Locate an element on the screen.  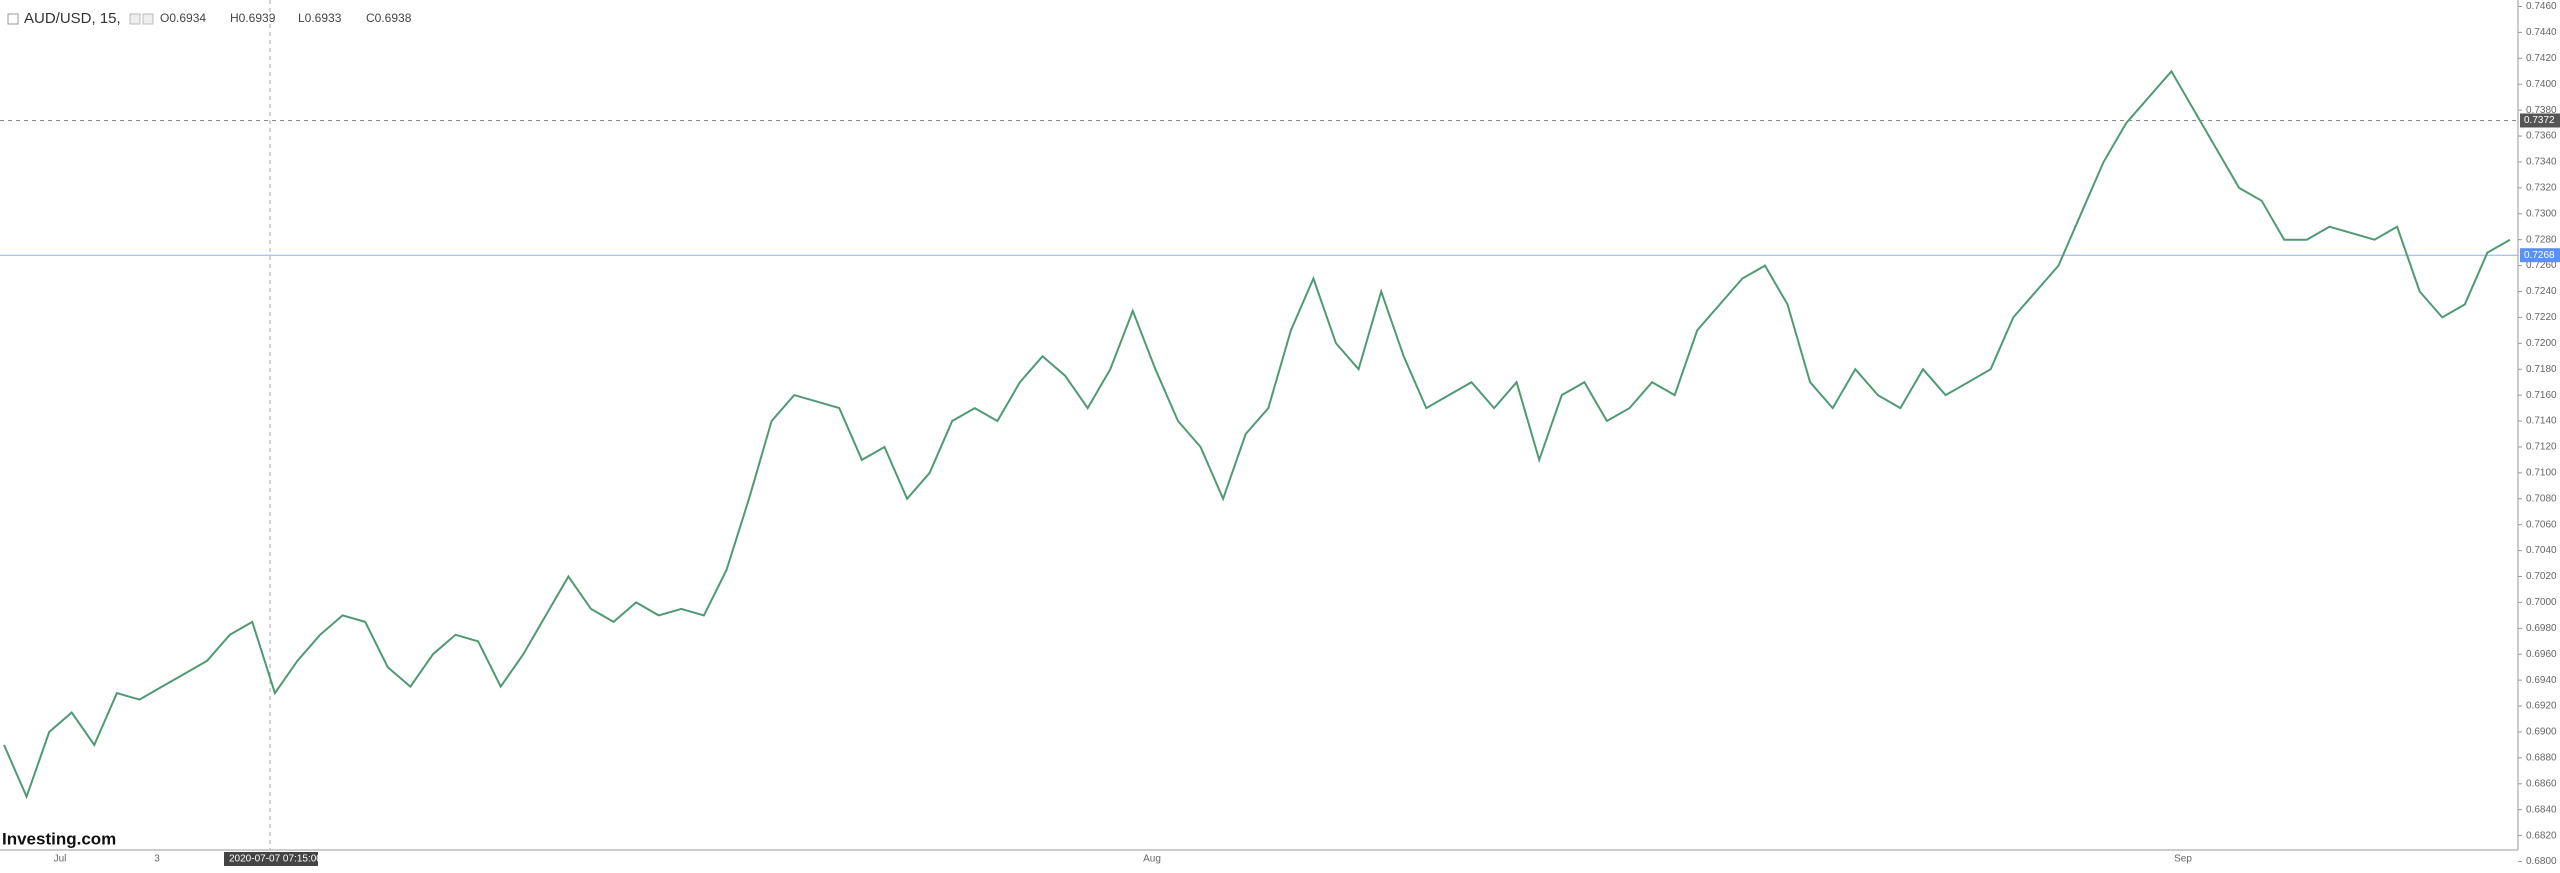
symbol: AUD/USD, 15, is located at coordinates (72, 18).